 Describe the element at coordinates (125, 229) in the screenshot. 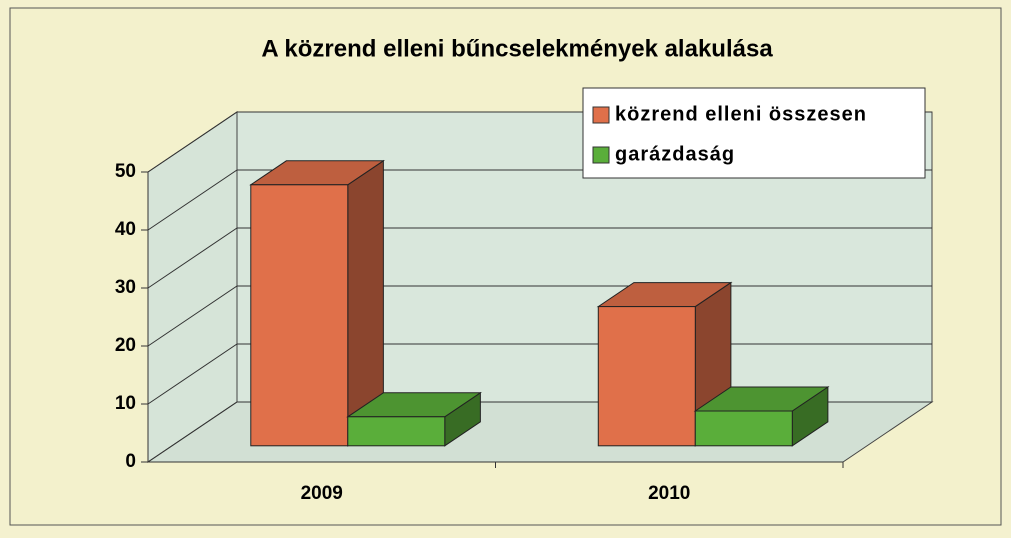

I see `y-tick-label: 40` at that location.